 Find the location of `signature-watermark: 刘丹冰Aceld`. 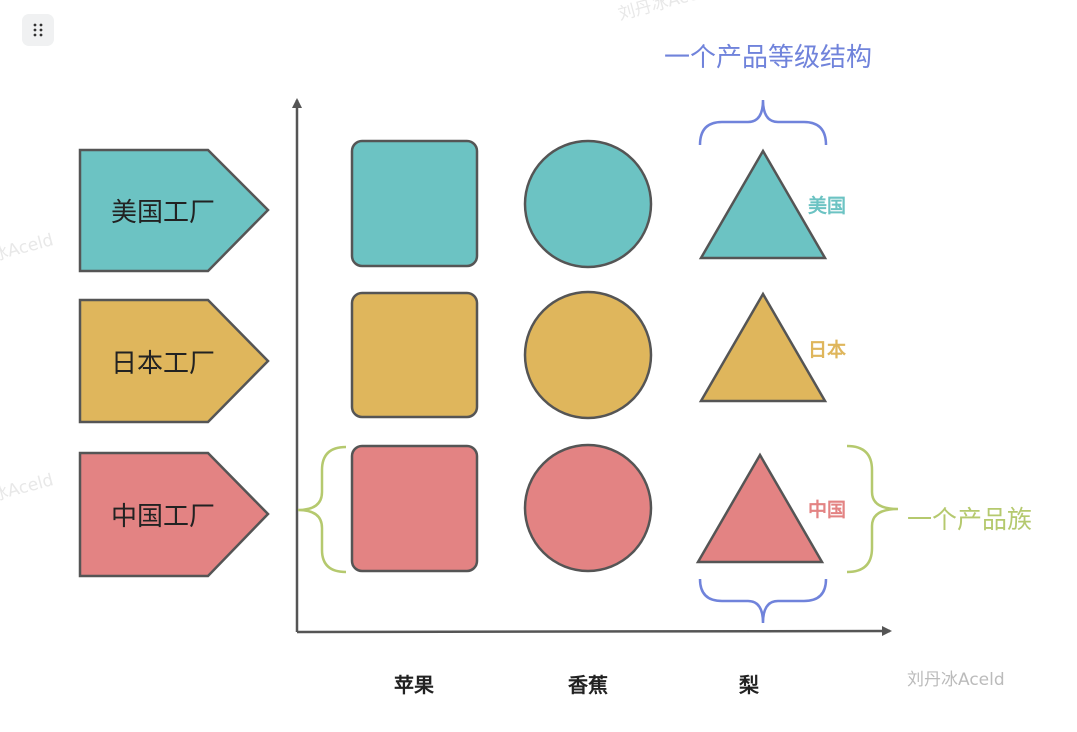

signature-watermark: 刘丹冰Aceld is located at coordinates (956, 680).